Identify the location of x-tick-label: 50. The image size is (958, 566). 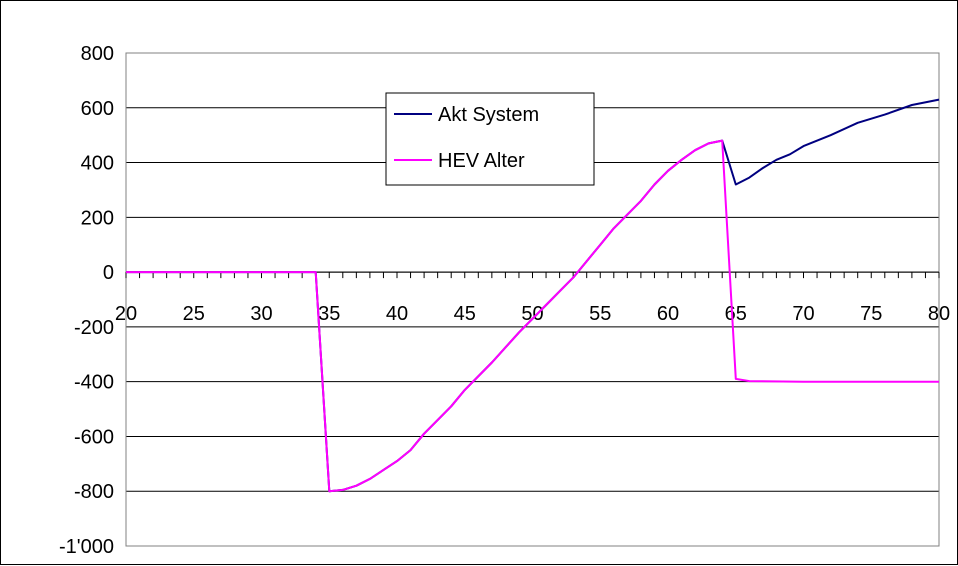
(532, 314).